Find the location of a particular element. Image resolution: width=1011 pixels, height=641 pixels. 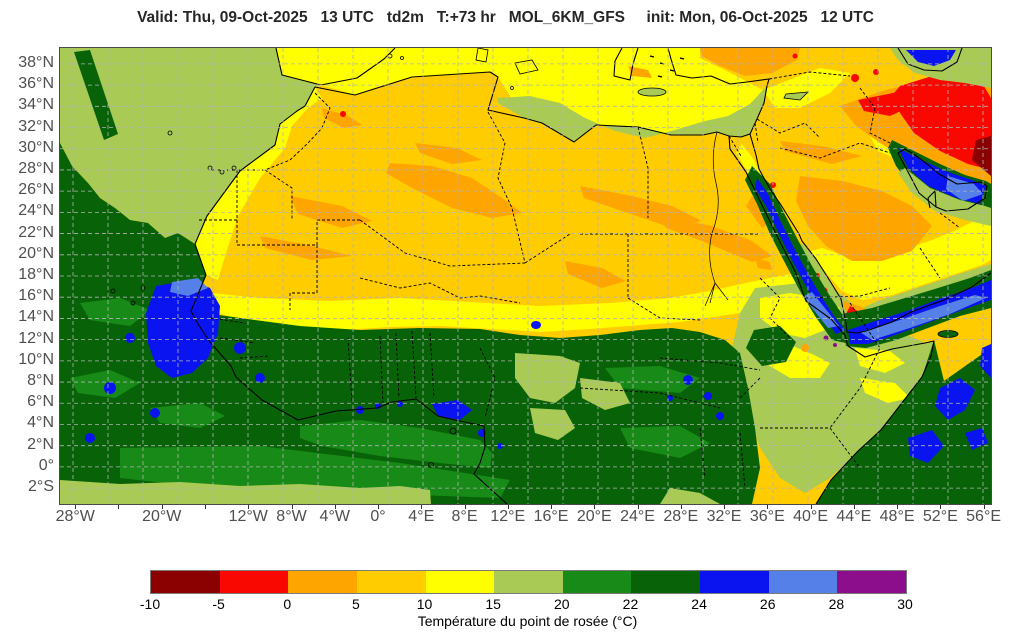

gulf-of-aden-cornflower is located at coordinates (923, 317).